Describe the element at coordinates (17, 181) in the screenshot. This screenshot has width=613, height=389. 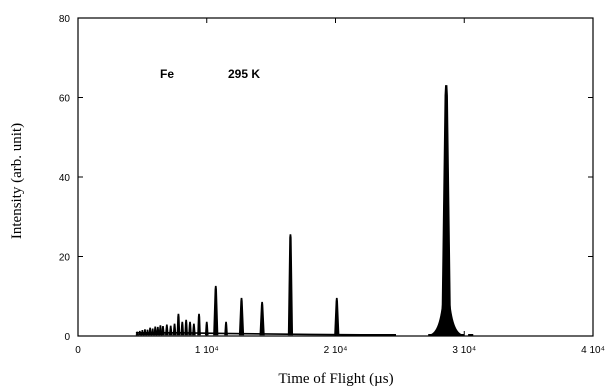
I see `y-axis-title: Intensity (arb. unit)` at that location.